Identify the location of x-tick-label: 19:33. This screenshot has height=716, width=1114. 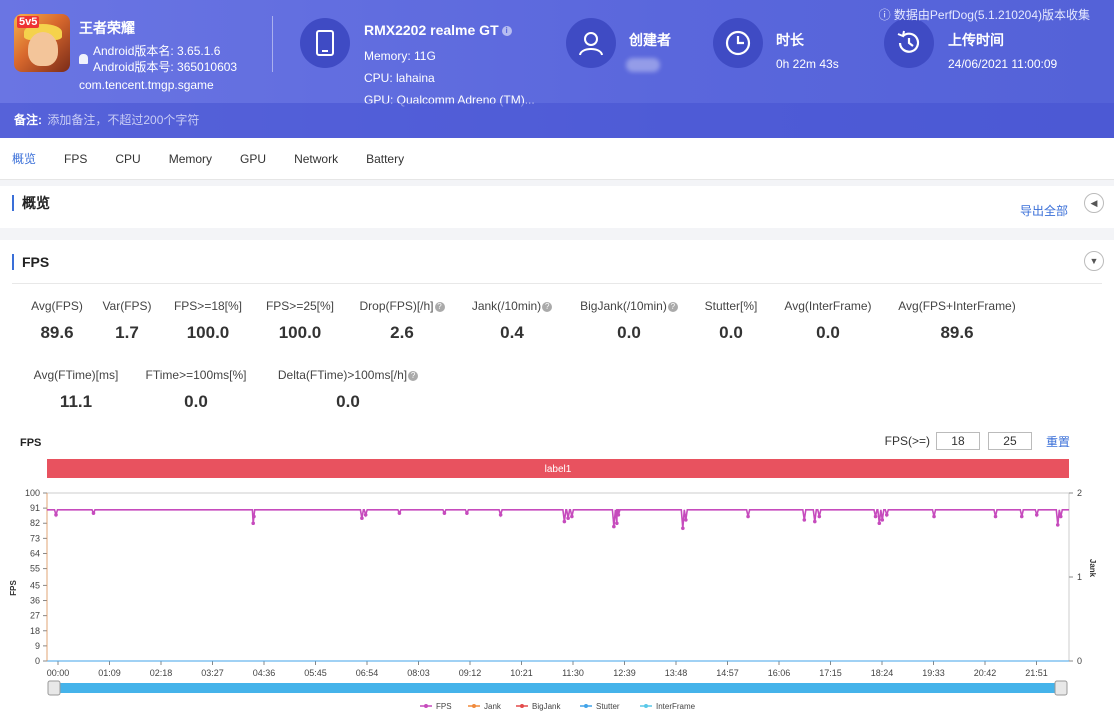
(933, 673).